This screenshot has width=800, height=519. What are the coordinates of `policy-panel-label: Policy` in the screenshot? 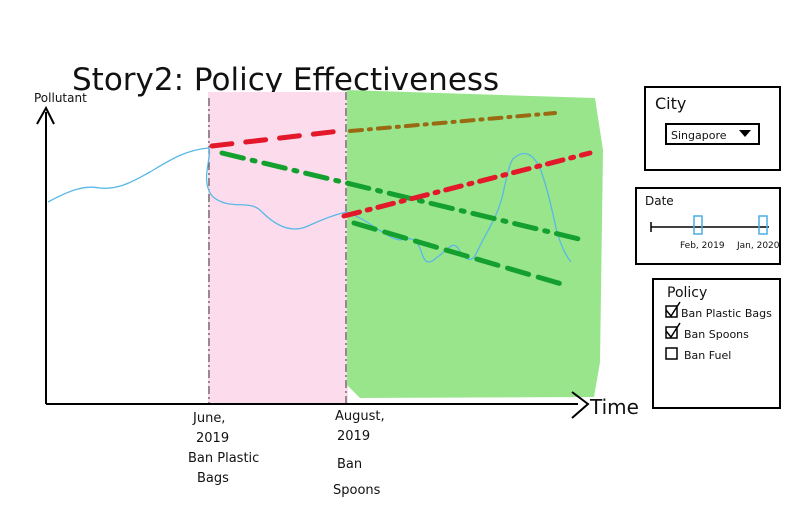 It's located at (687, 293).